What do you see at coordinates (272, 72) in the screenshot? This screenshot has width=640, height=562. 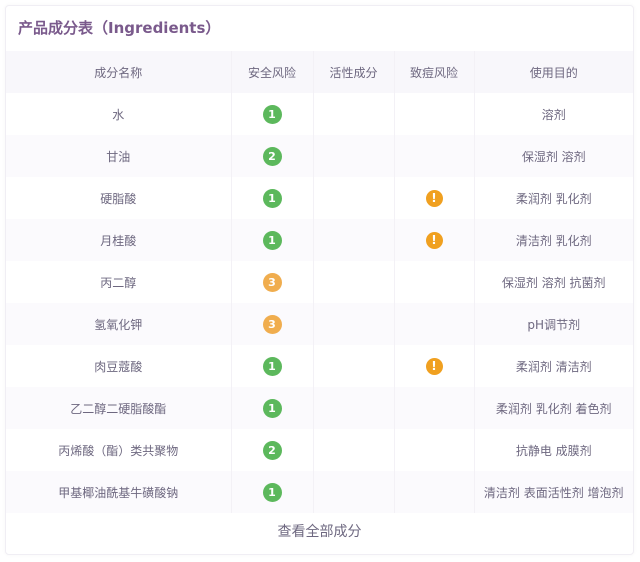 I see `col-safety: 安全风险` at bounding box center [272, 72].